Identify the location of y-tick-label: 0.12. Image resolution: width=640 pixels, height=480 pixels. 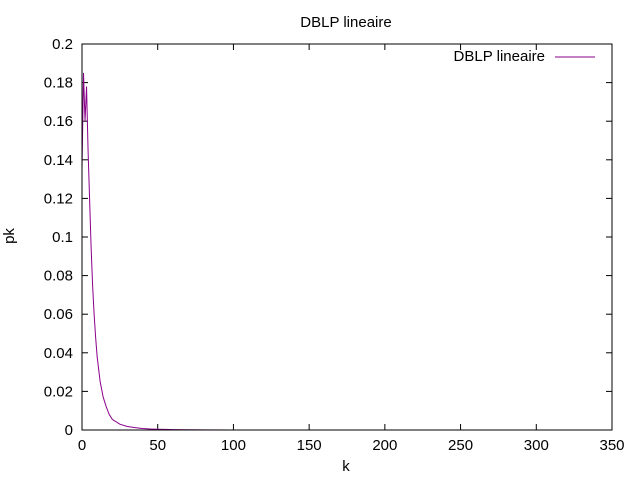
(58, 198).